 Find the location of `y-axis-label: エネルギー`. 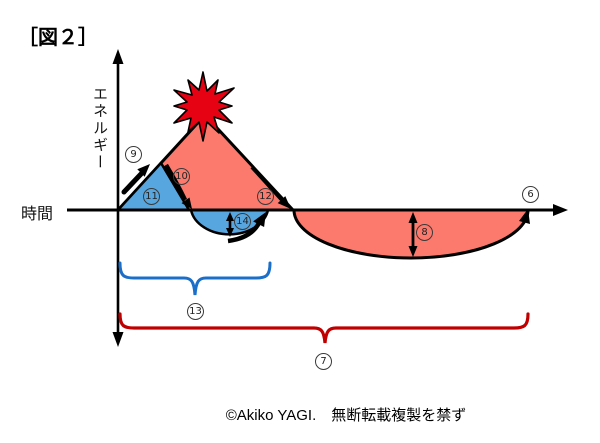

y-axis-label: エネルギー is located at coordinates (99, 128).